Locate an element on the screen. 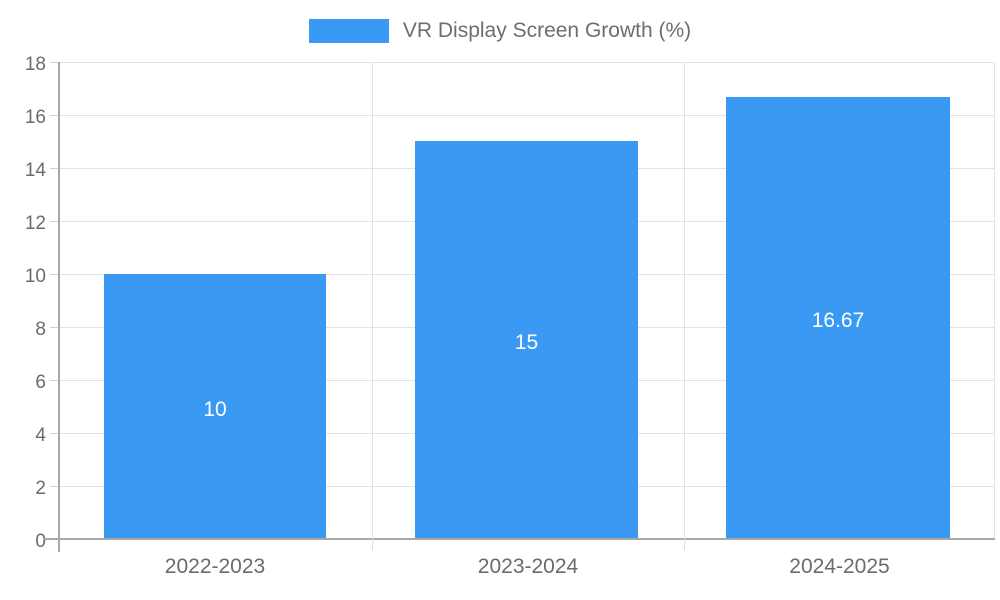  bar-value-label-2022-2023: 10 is located at coordinates (215, 409).